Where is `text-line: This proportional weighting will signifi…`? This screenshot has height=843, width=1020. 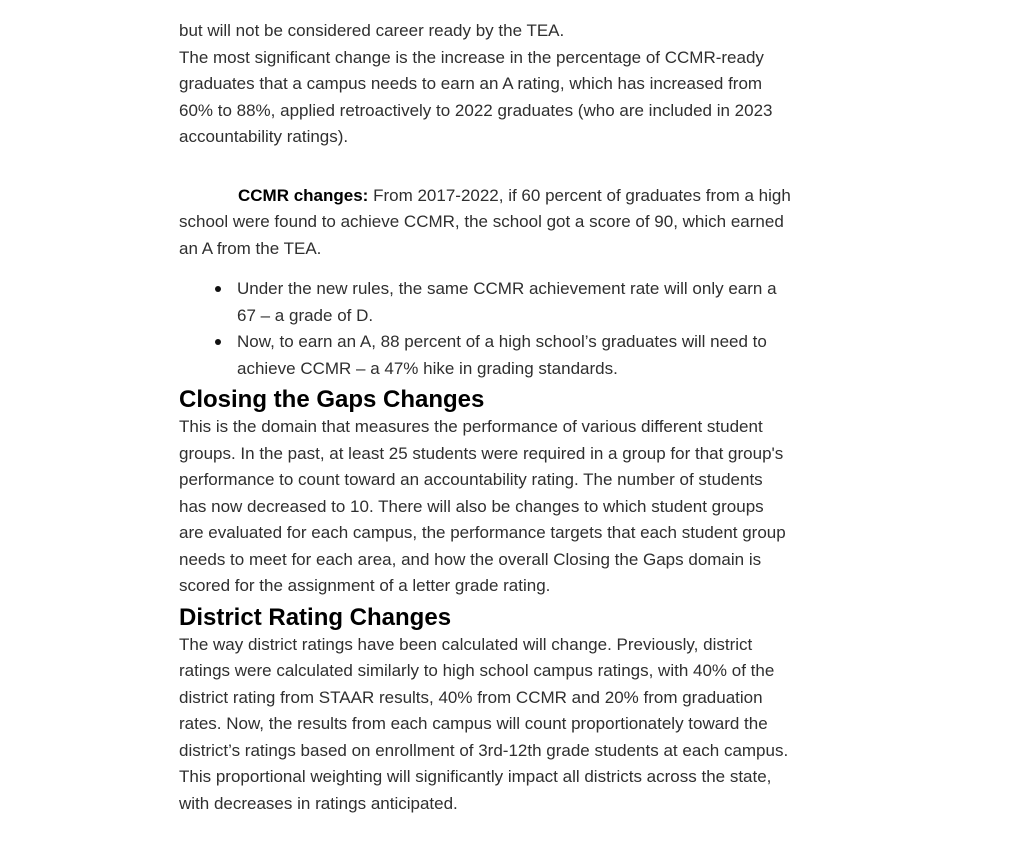
text-line: This proportional weighting will signifi… is located at coordinates (475, 776).